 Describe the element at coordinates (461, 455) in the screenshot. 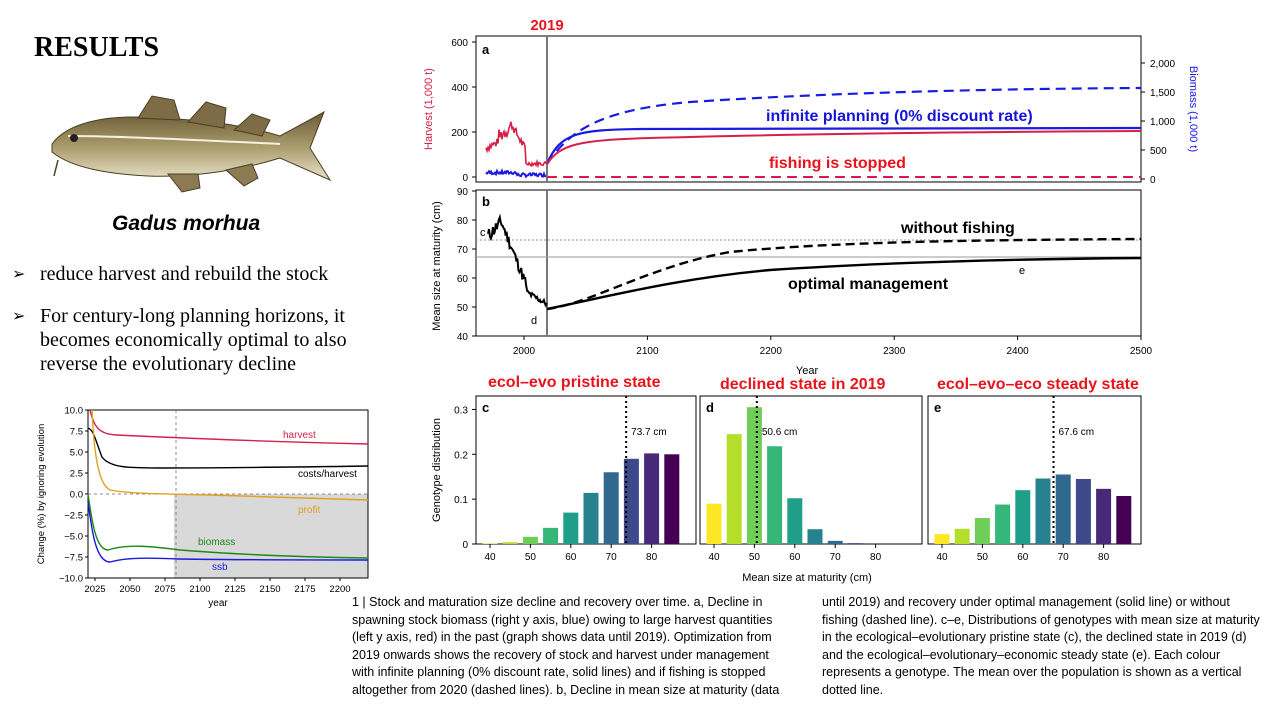

I see `hist-ytick: 0.2` at that location.